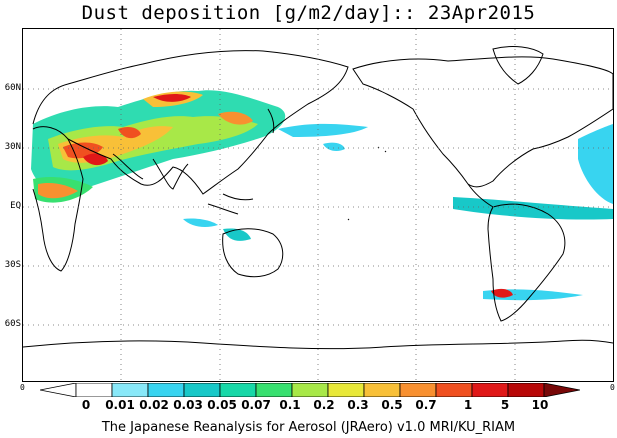 This screenshot has height=438, width=617. I want to click on colorbar-label: 0.7, so click(426, 405).